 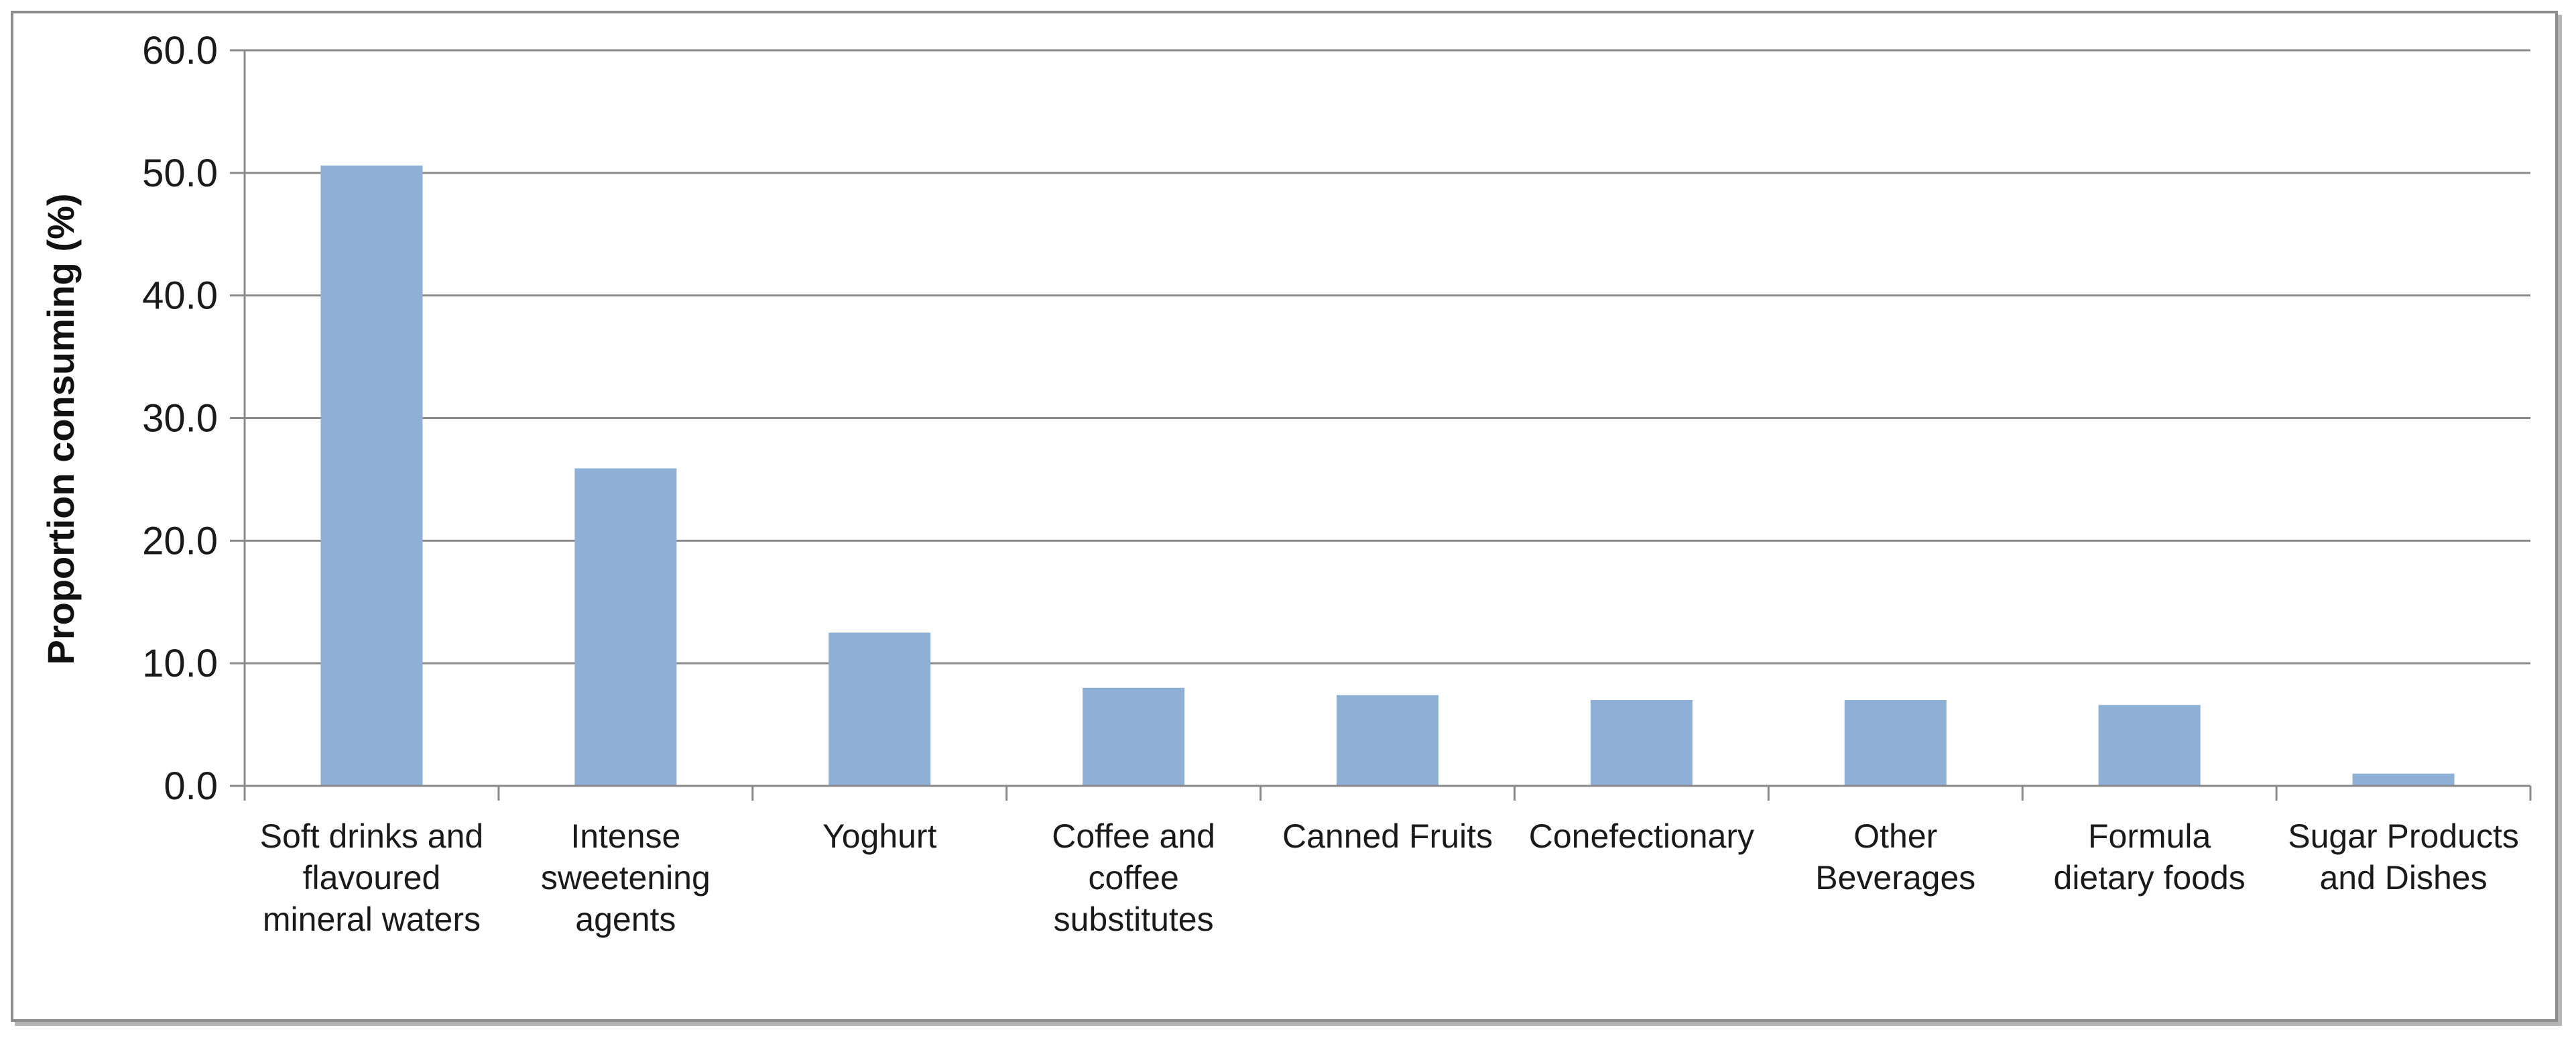 What do you see at coordinates (1895, 857) in the screenshot?
I see `x-category-label: Other Beverages` at bounding box center [1895, 857].